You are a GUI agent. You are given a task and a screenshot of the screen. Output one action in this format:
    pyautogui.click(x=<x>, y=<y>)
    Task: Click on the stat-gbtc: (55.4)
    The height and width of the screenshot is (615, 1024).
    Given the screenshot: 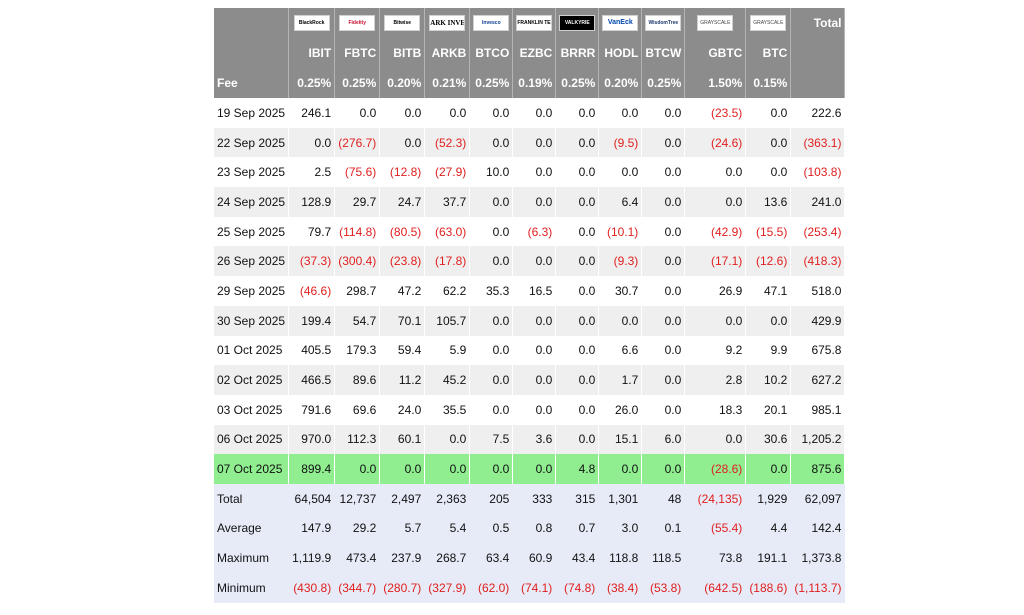 What is the action you would take?
    pyautogui.click(x=715, y=528)
    